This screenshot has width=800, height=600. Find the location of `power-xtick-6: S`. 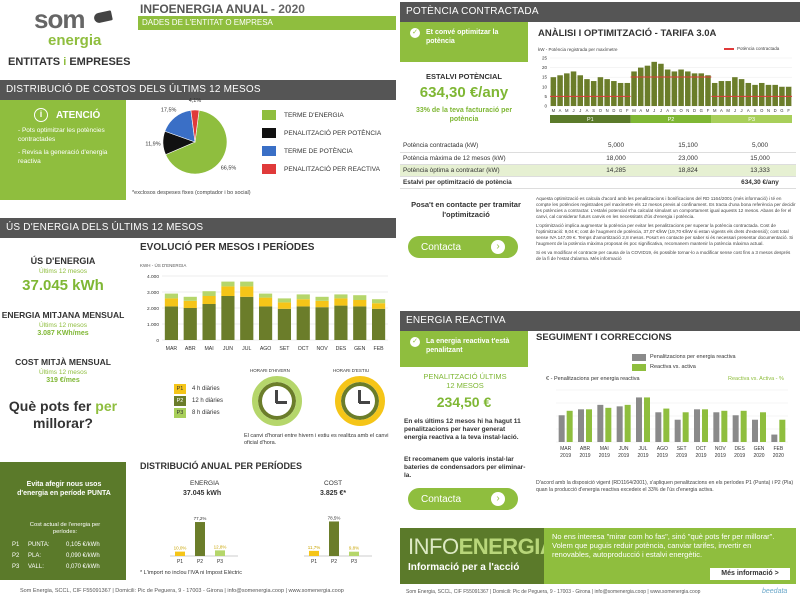

power-xtick-6: S is located at coordinates (593, 110).